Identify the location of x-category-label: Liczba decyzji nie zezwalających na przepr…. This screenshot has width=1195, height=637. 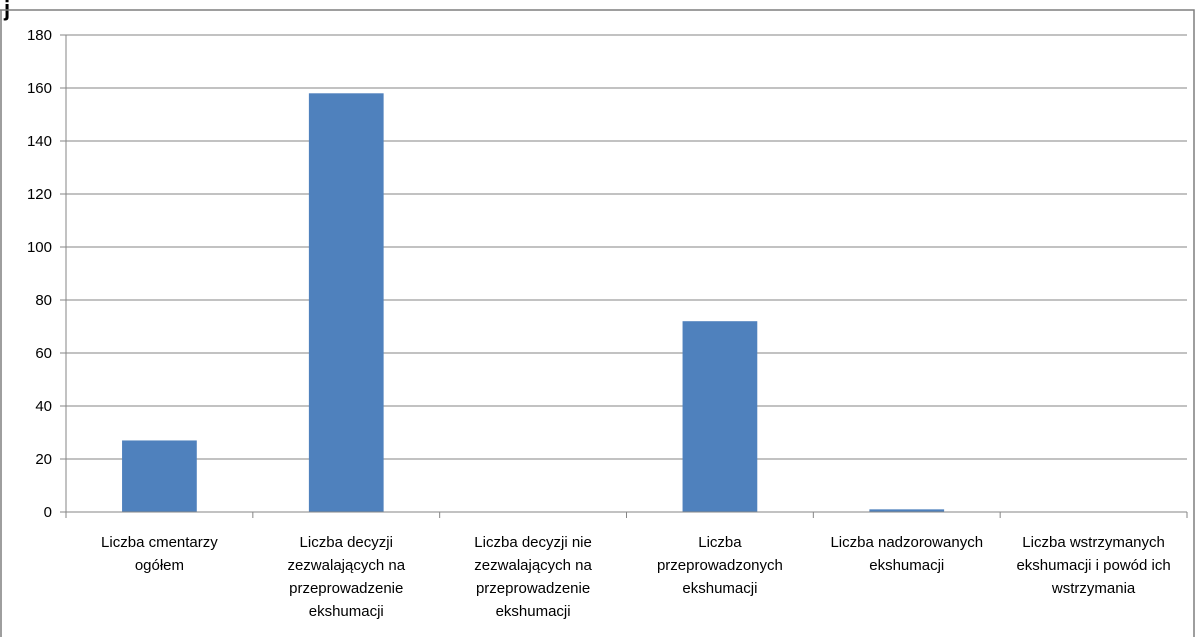
(533, 577).